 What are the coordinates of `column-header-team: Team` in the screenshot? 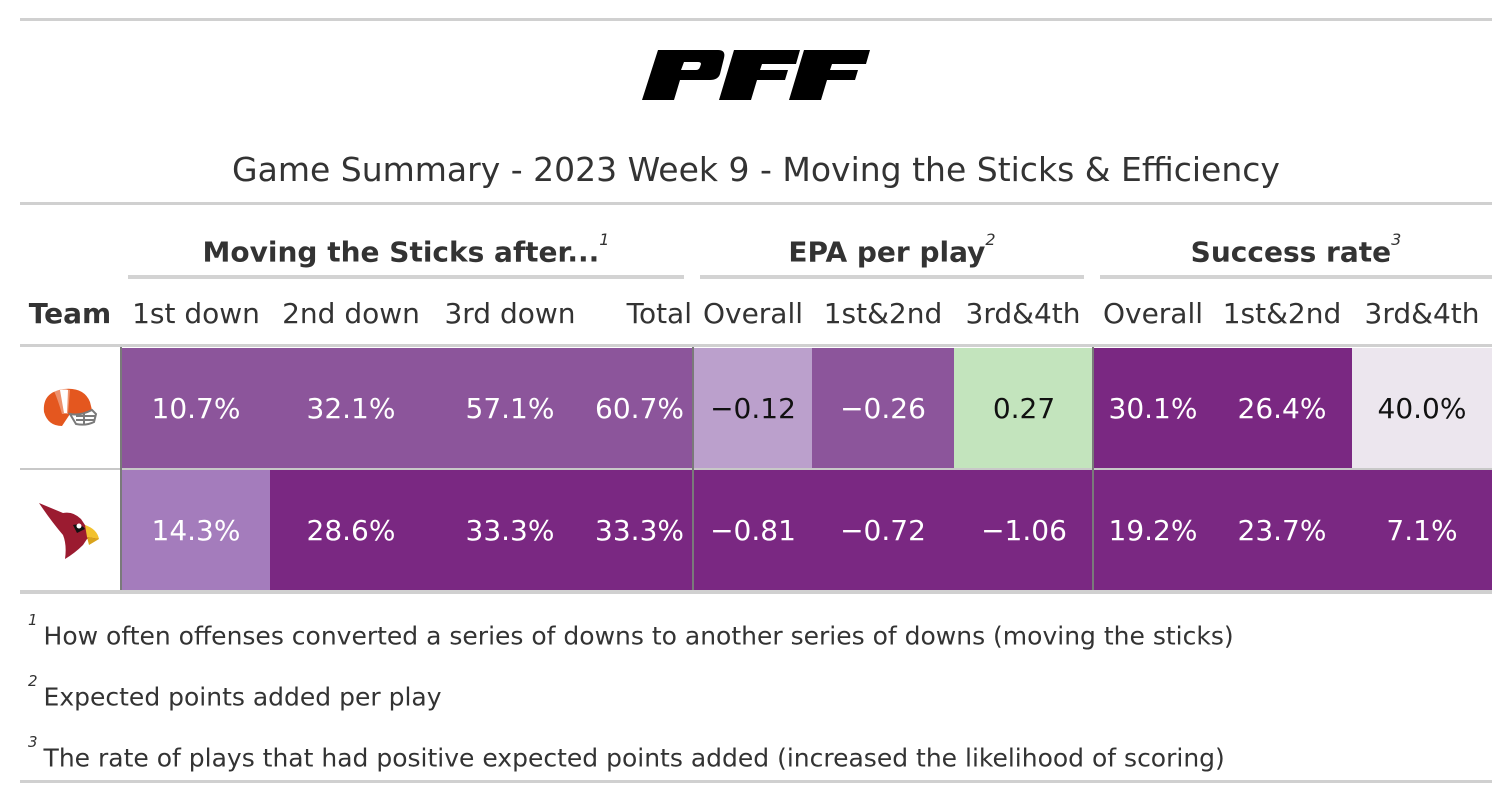 It's located at (70, 313).